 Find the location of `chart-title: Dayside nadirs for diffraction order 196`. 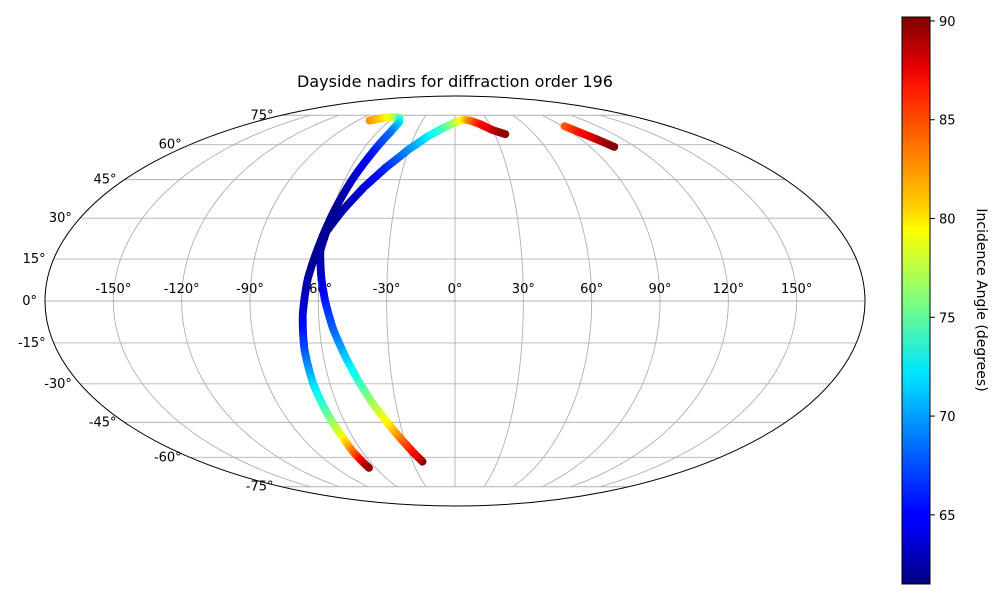

chart-title: Dayside nadirs for diffraction order 196 is located at coordinates (455, 81).